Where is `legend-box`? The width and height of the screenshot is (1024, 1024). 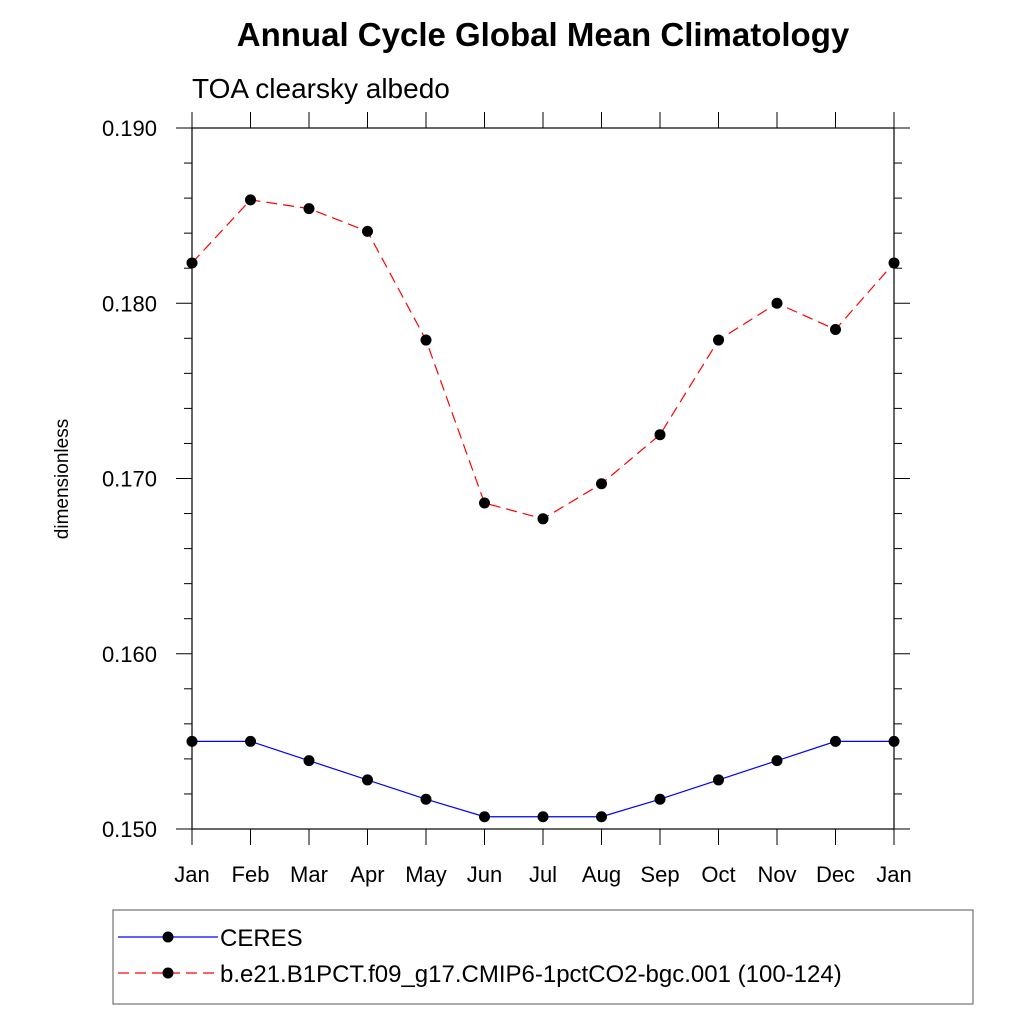
legend-box is located at coordinates (543, 957).